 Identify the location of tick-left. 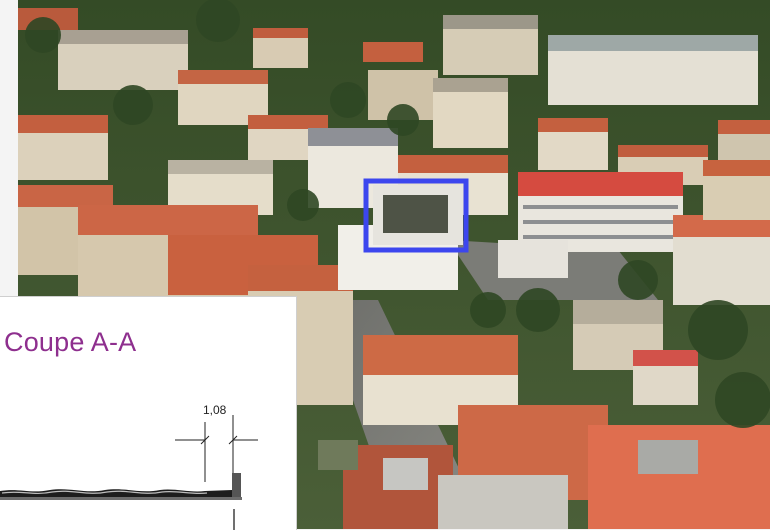
(205, 440).